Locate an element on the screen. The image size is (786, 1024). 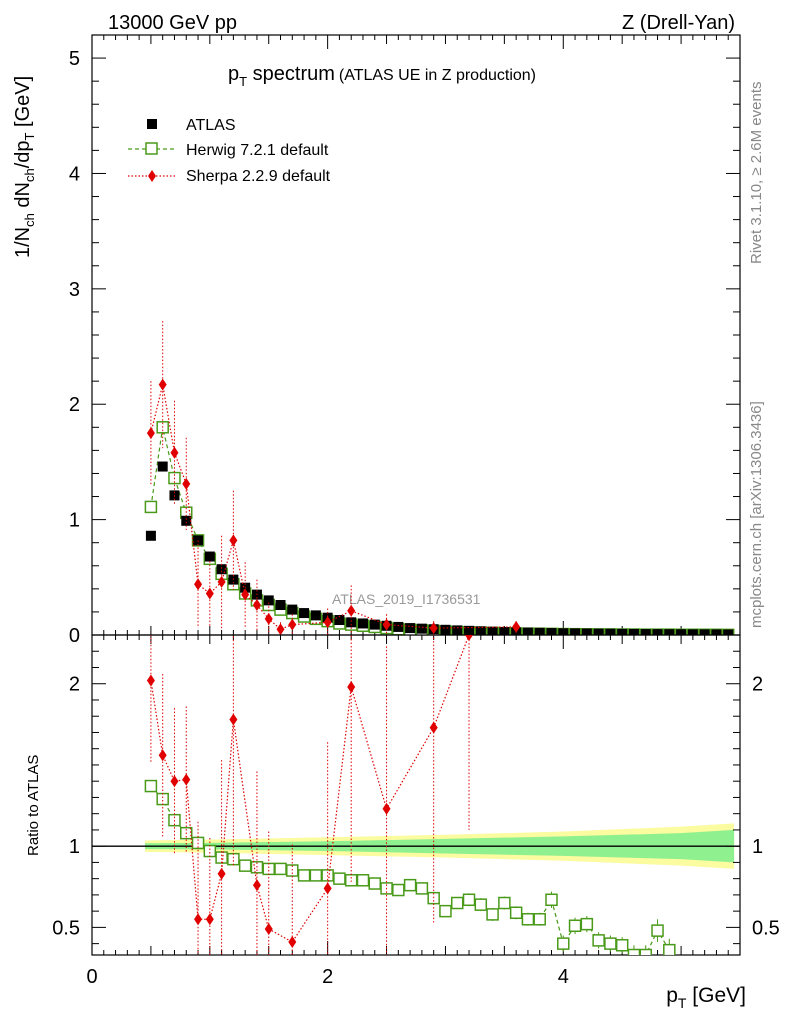
x-axis-label: pT [GeV] is located at coordinates (706, 997).